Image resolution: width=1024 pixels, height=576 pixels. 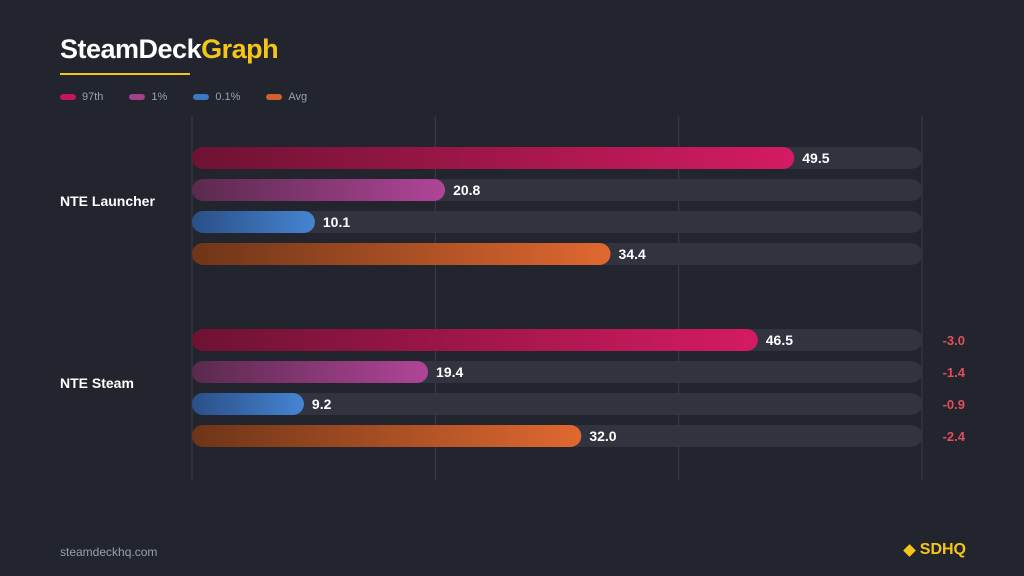 What do you see at coordinates (107, 201) in the screenshot?
I see `category-label: NTE Launcher` at bounding box center [107, 201].